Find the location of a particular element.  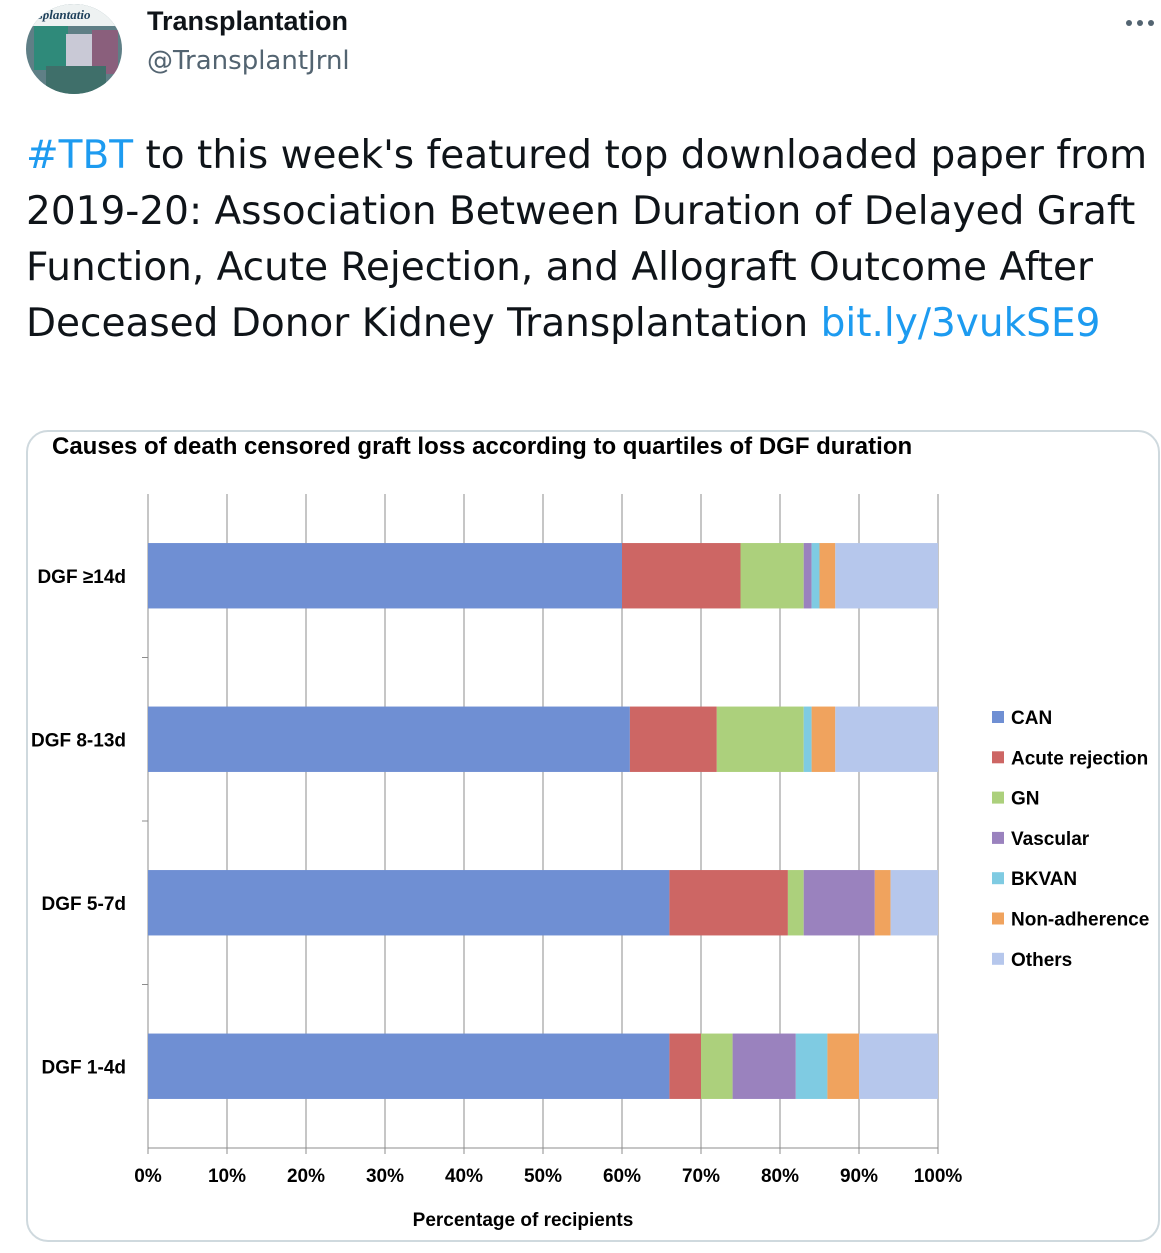

x-tick-label: 80% is located at coordinates (780, 1176).